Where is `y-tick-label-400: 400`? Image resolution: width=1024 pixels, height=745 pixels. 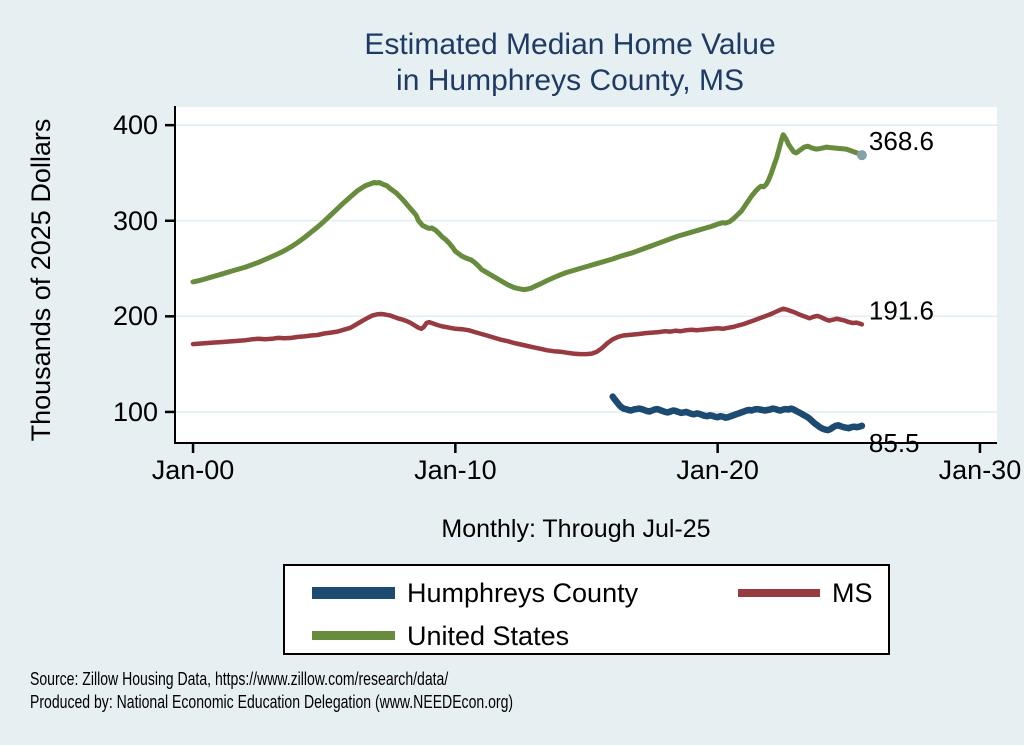
y-tick-label-400: 400 is located at coordinates (135, 125).